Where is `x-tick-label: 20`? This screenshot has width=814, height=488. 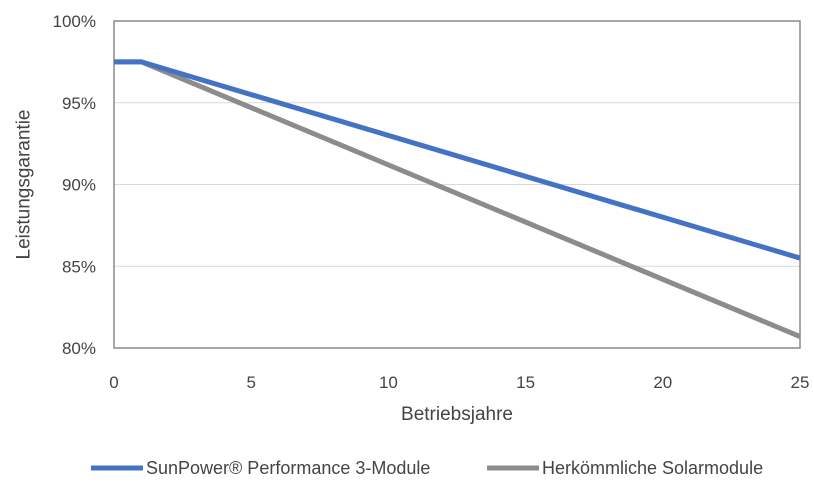
x-tick-label: 20 is located at coordinates (662, 382).